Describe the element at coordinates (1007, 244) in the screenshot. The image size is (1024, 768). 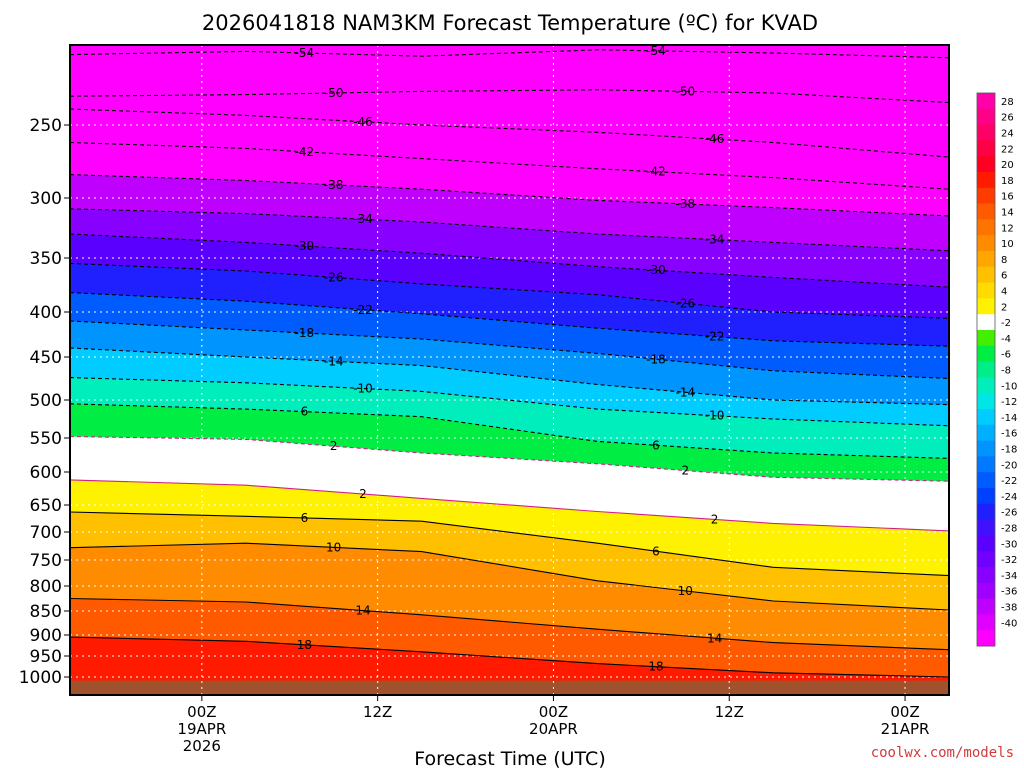
I see `colorbar-label: 10` at that location.